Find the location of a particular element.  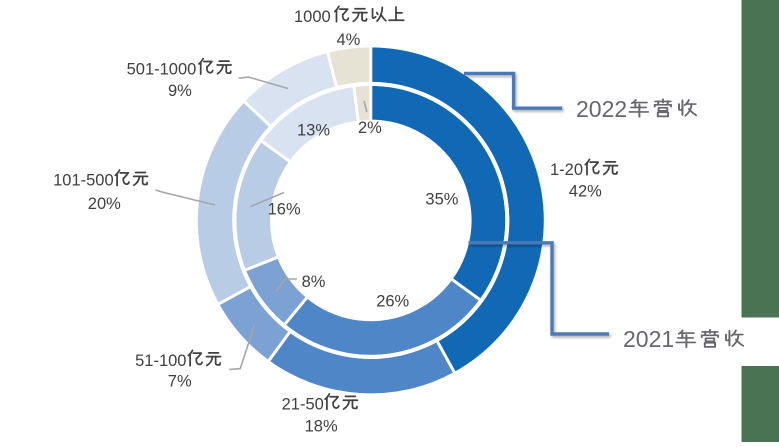

svg-text: 7% is located at coordinates (180, 382).